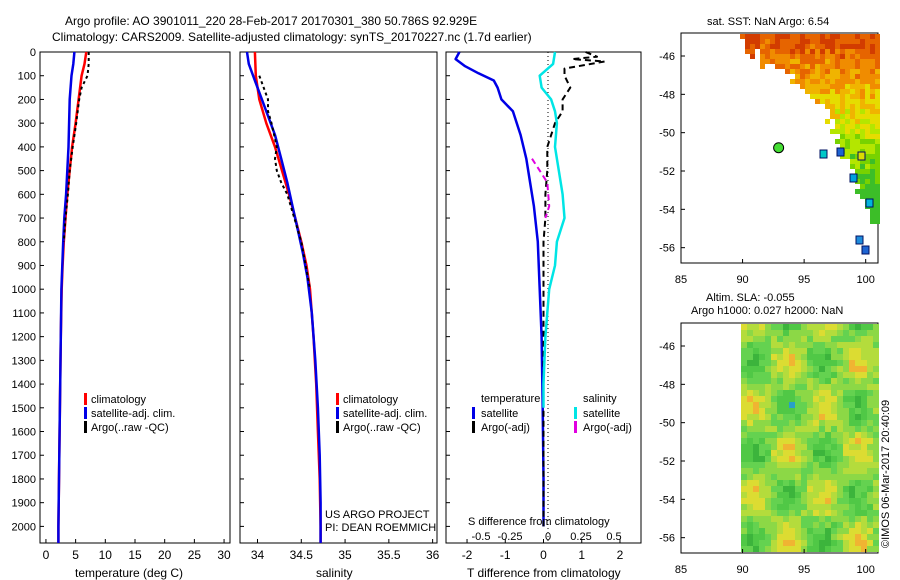 The height and width of the screenshot is (580, 900). What do you see at coordinates (433, 555) in the screenshot?
I see `x-tick-label: 36` at bounding box center [433, 555].